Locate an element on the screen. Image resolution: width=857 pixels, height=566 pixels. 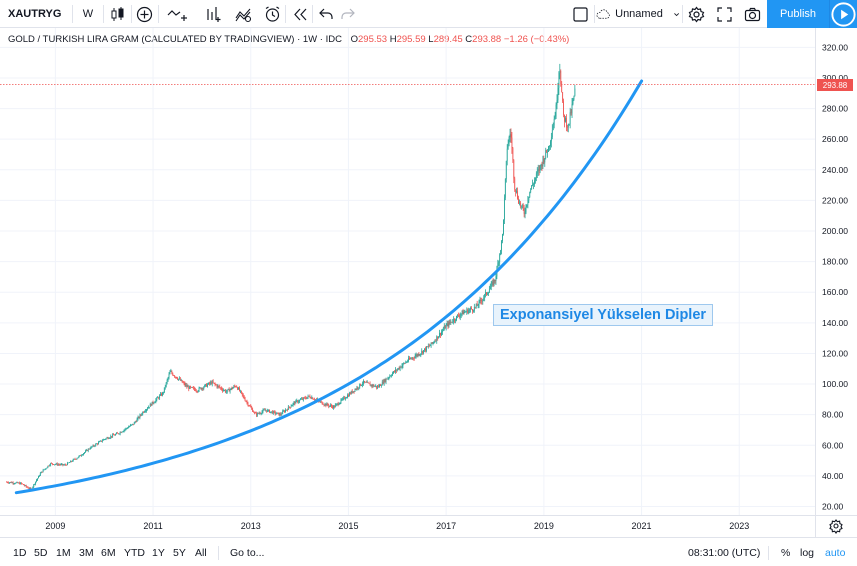
publish-button: Publish is located at coordinates (798, 14).